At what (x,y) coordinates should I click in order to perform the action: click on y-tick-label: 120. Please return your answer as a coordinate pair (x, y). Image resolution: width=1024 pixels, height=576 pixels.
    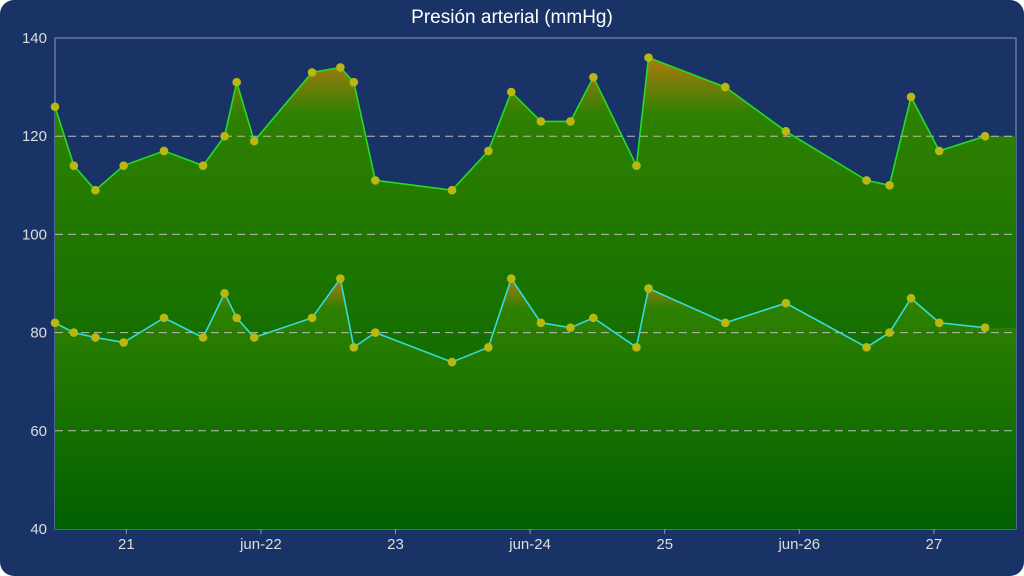
    Looking at the image, I should click on (34, 136).